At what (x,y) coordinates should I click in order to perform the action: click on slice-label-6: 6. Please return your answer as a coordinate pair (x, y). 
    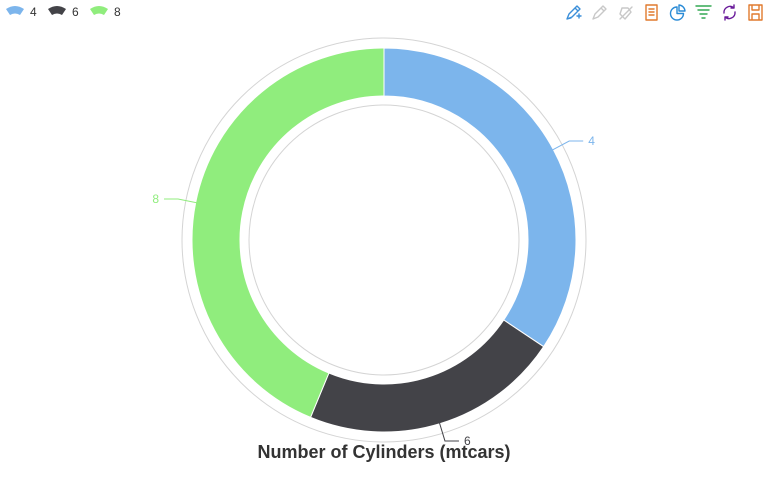
    Looking at the image, I should click on (467, 441).